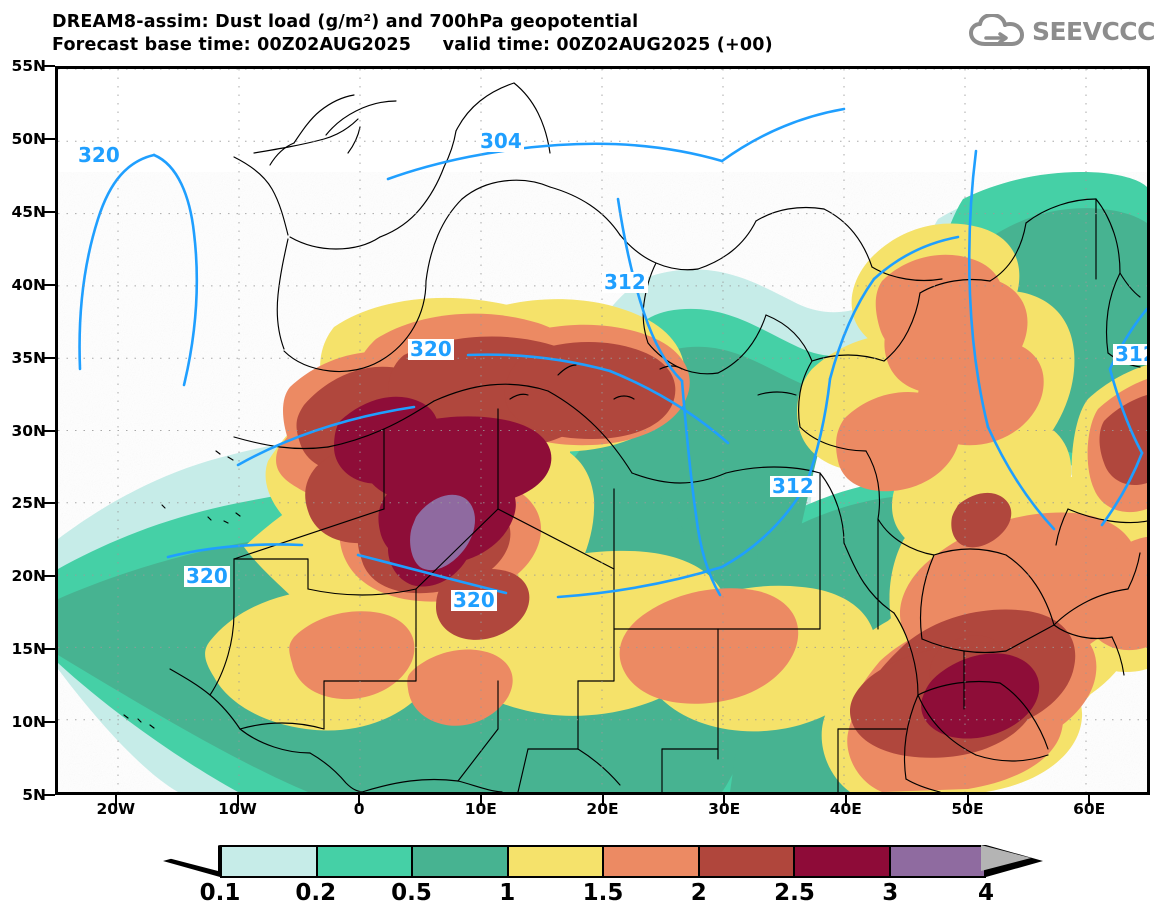 Image resolution: width=1165 pixels, height=907 pixels. Describe the element at coordinates (890, 893) in the screenshot. I see `colorbar-tick-label: 3` at that location.